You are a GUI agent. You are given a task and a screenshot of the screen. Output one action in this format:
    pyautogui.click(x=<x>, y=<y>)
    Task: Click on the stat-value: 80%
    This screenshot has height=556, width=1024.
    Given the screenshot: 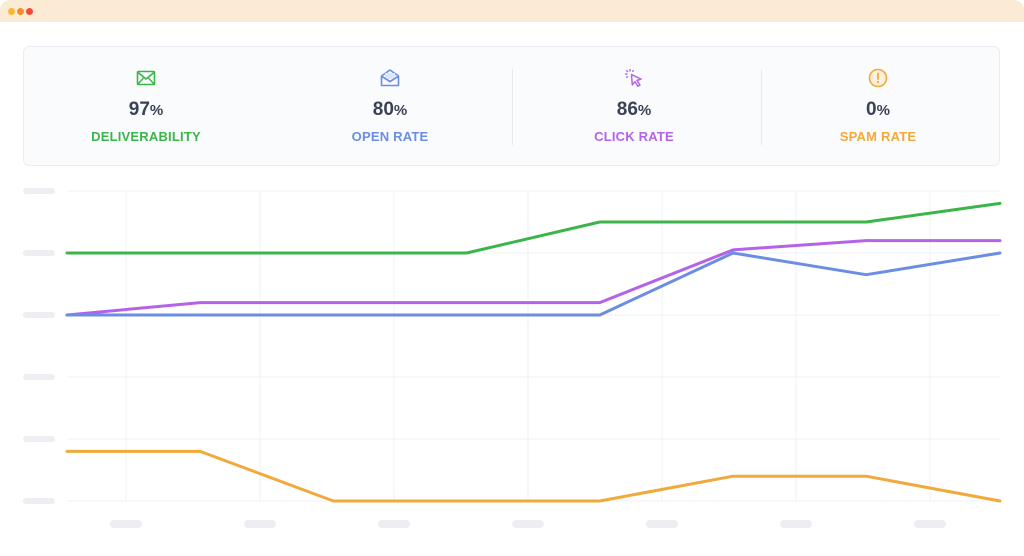 What is the action you would take?
    pyautogui.click(x=390, y=109)
    